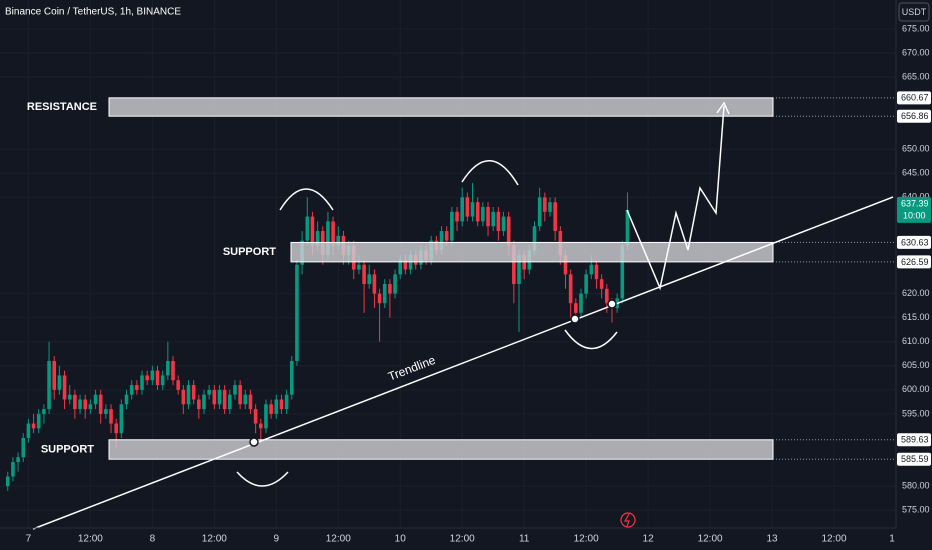 This screenshot has height=550, width=932. What do you see at coordinates (524, 539) in the screenshot?
I see `x-tick-label: 11` at bounding box center [524, 539].